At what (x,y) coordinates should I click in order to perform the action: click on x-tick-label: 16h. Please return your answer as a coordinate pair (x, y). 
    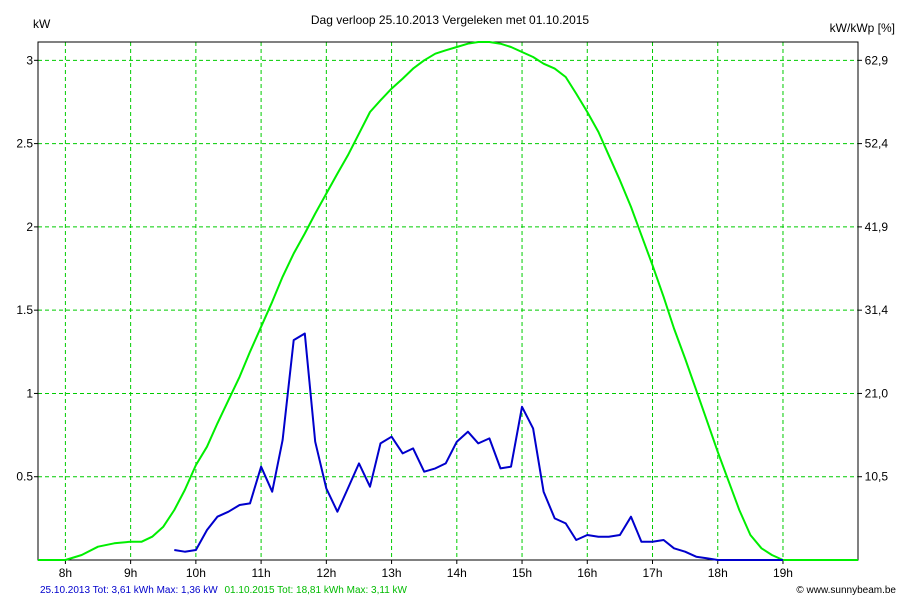
    Looking at the image, I should click on (587, 573).